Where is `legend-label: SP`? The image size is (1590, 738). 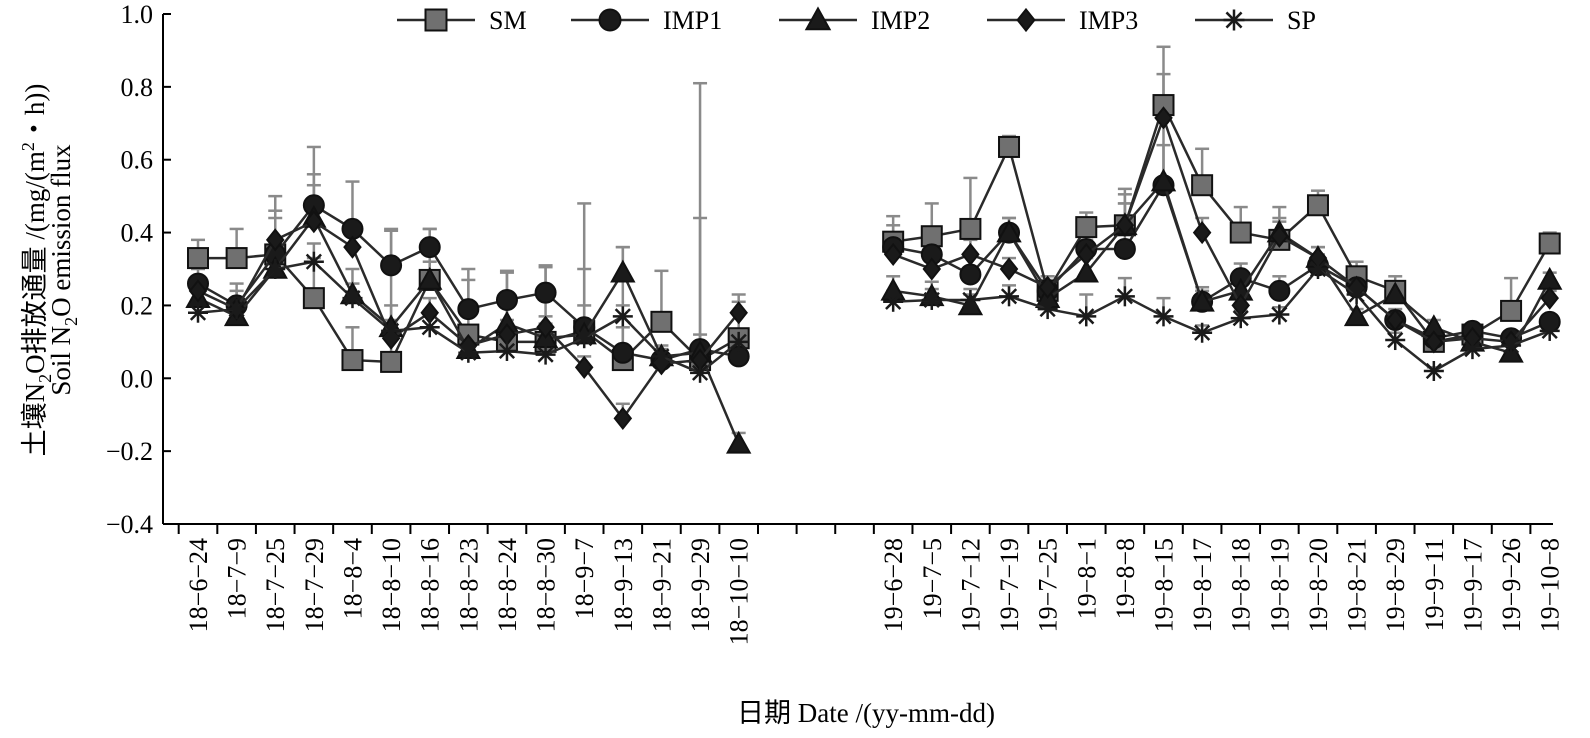 legend-label: SP is located at coordinates (1301, 20).